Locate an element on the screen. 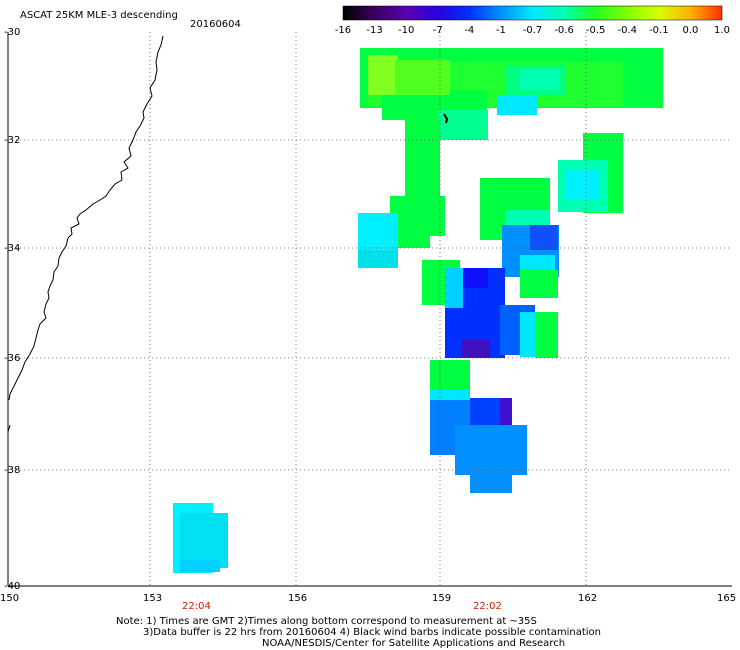 The width and height of the screenshot is (740, 650). colorbar is located at coordinates (532, 13).